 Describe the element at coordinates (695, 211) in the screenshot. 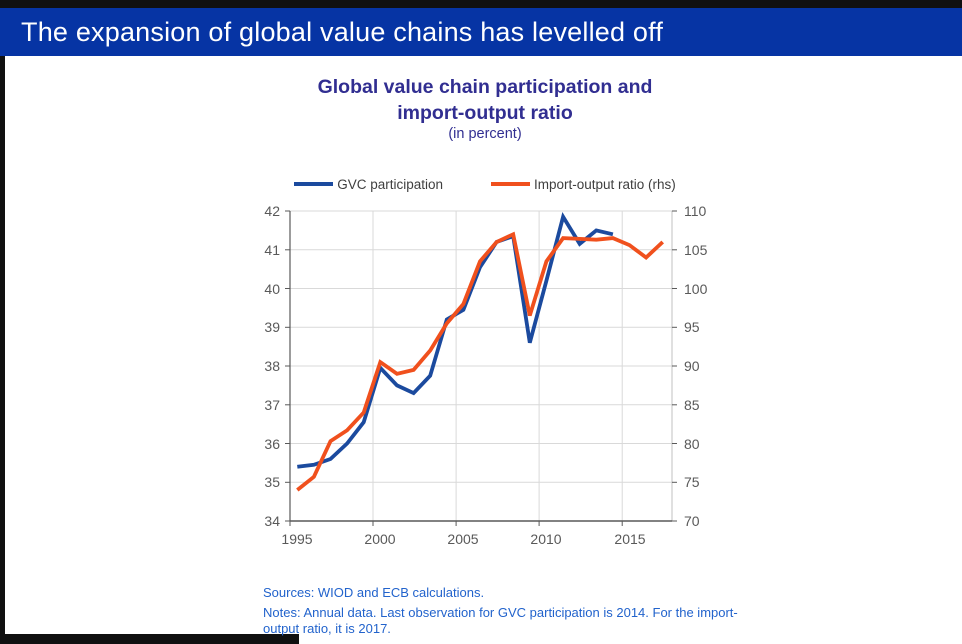

I see `y-axis-right-tick-label: 110` at that location.